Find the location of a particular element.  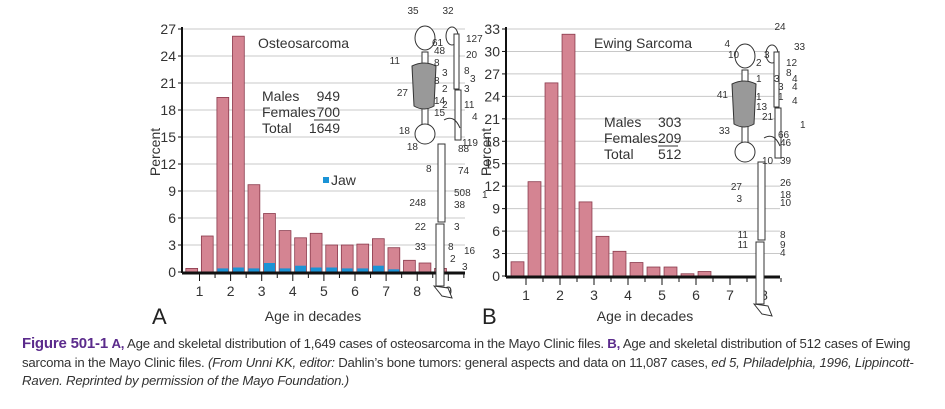

ribcage-shape is located at coordinates (424, 86).